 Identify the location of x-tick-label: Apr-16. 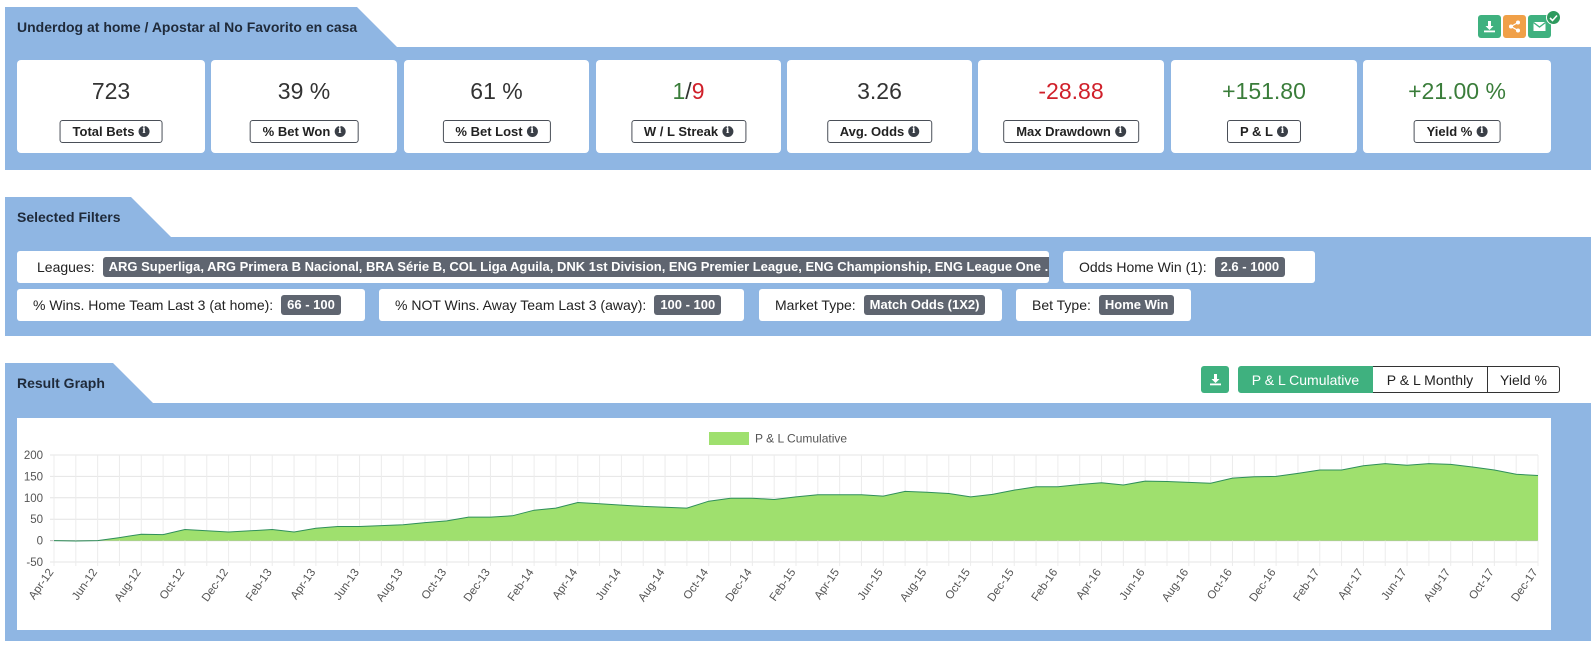
(1089, 584).